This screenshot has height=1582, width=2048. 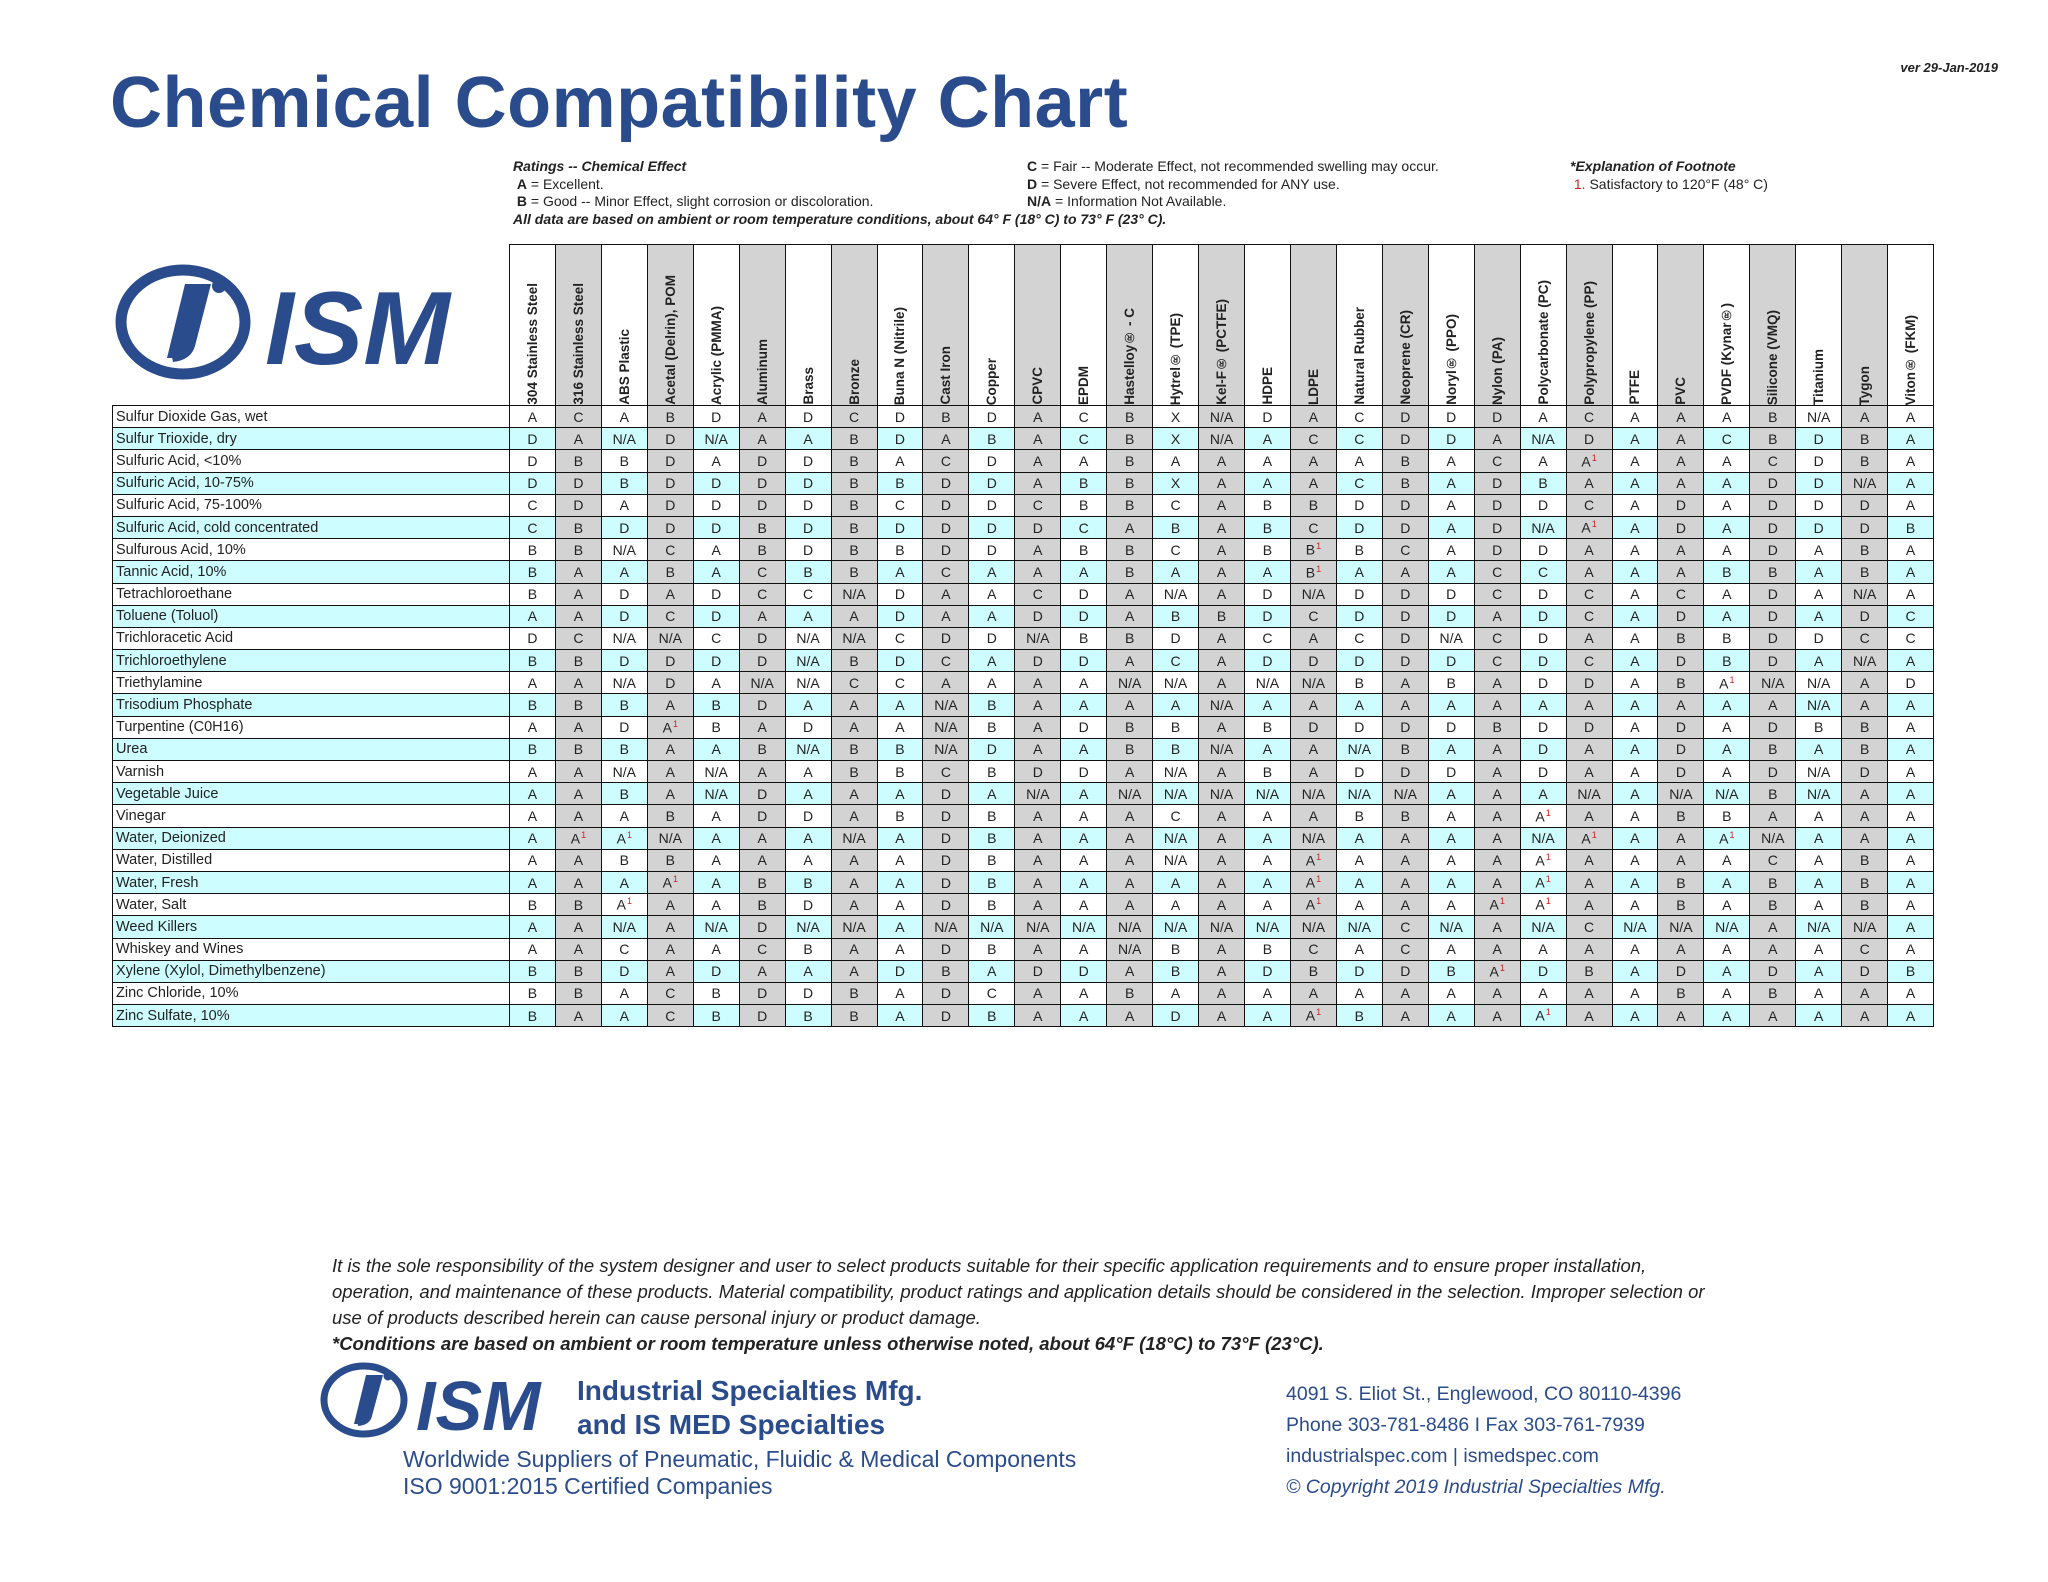 I want to click on chemical-name: Zinc Chloride, 10%, so click(x=311, y=993).